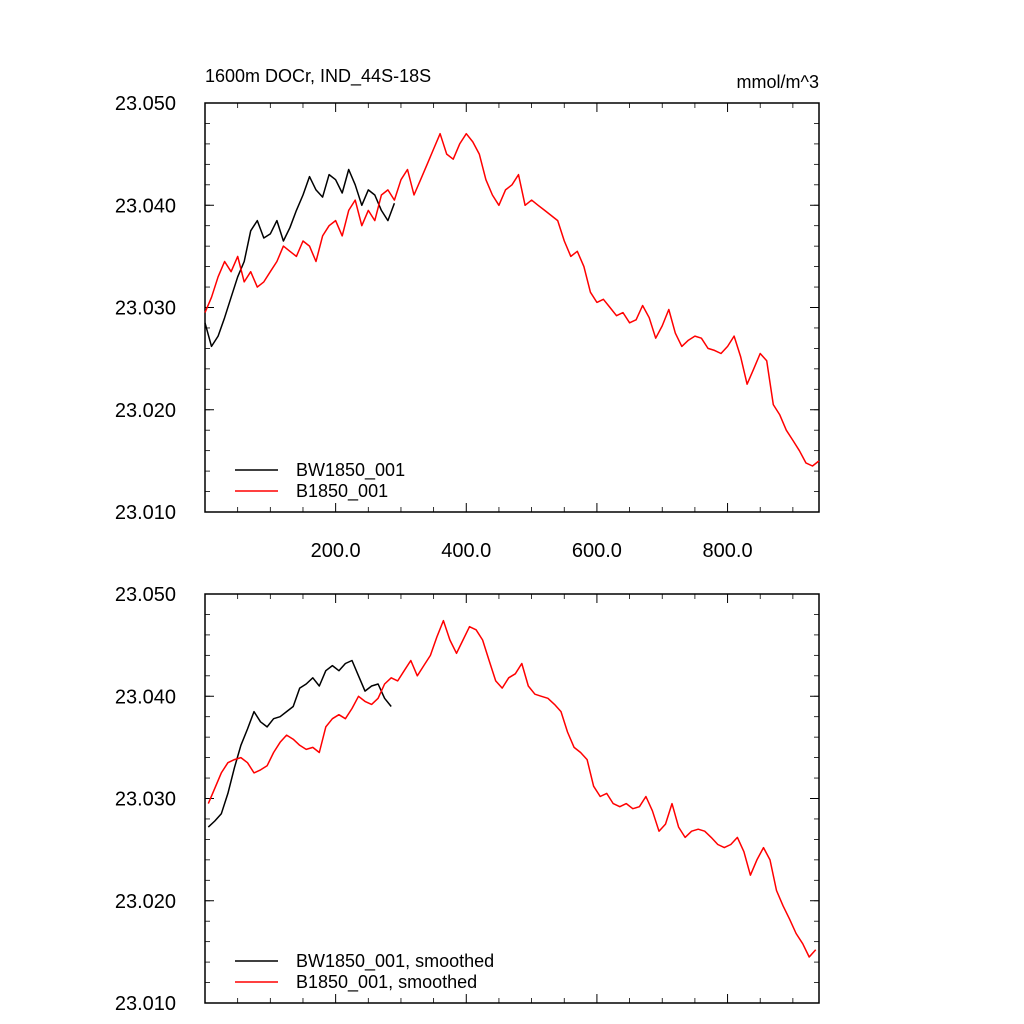 This screenshot has width=1024, height=1024. I want to click on top-x-tick-labels: 200.0 400.0 600.0 800.0, so click(532, 551).